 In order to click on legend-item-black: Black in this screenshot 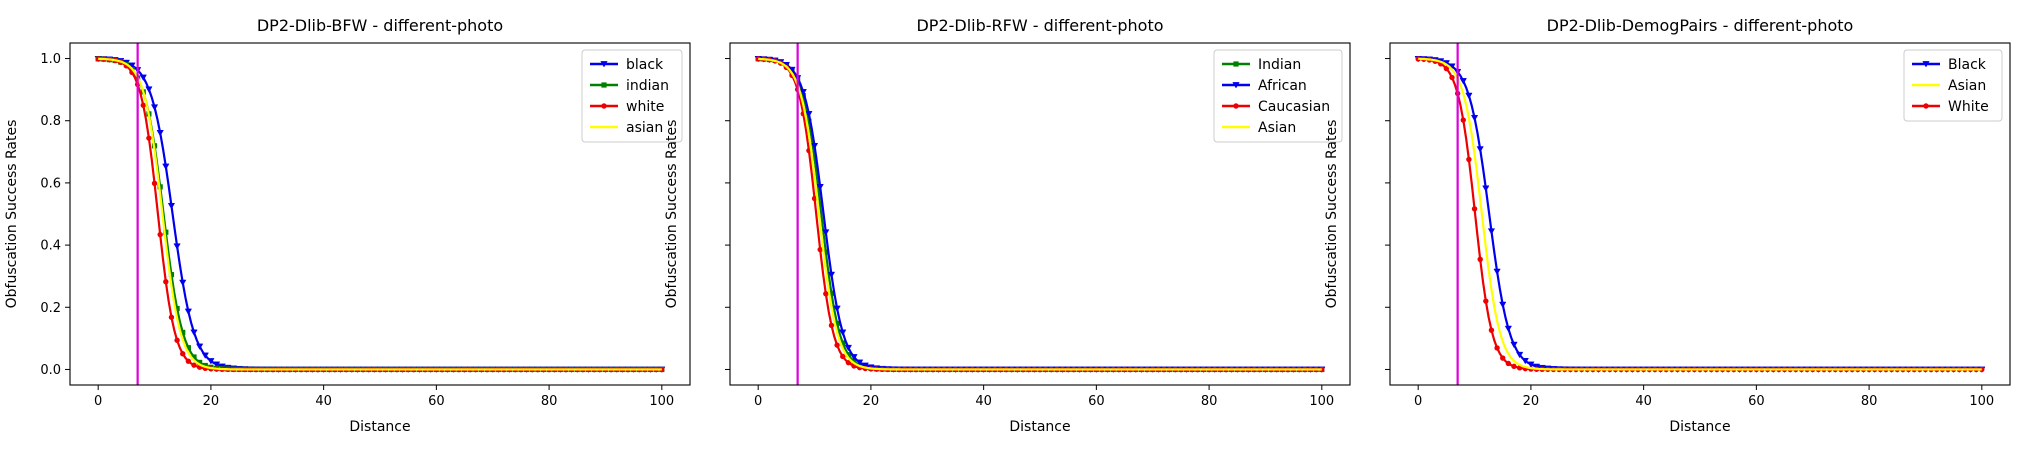, I will do `click(1949, 65)`.